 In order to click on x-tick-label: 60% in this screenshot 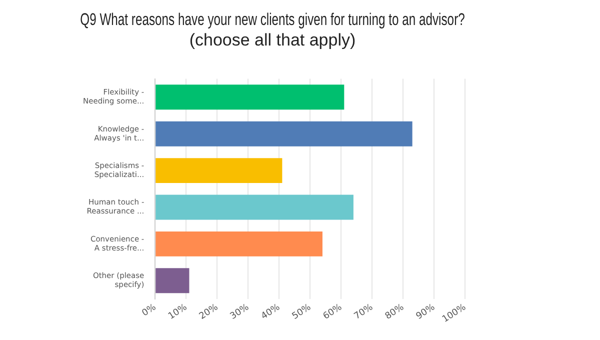, I will do `click(333, 312)`.